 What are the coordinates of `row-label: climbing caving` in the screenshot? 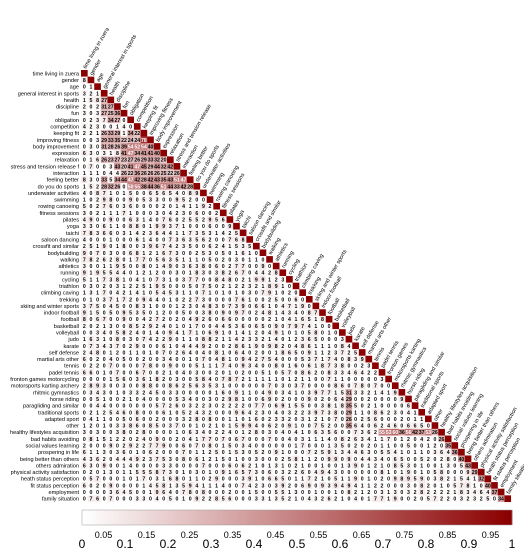 It's located at (60, 294).